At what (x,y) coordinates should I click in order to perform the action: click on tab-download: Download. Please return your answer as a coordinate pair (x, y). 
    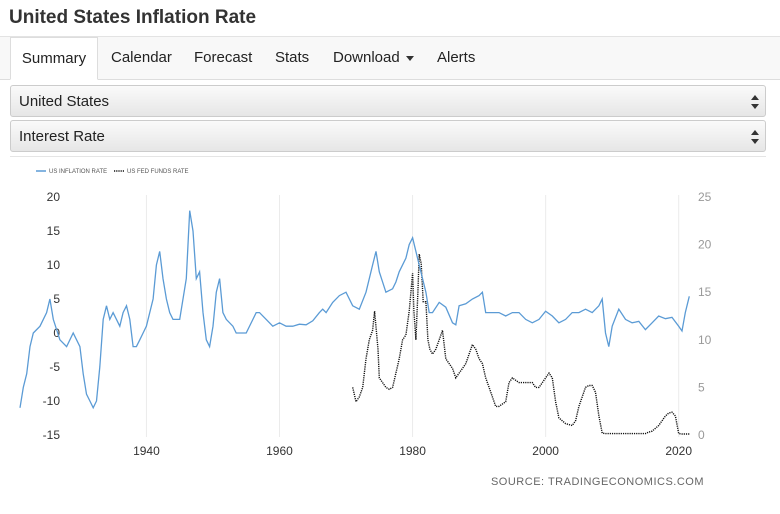
    Looking at the image, I should click on (373, 58).